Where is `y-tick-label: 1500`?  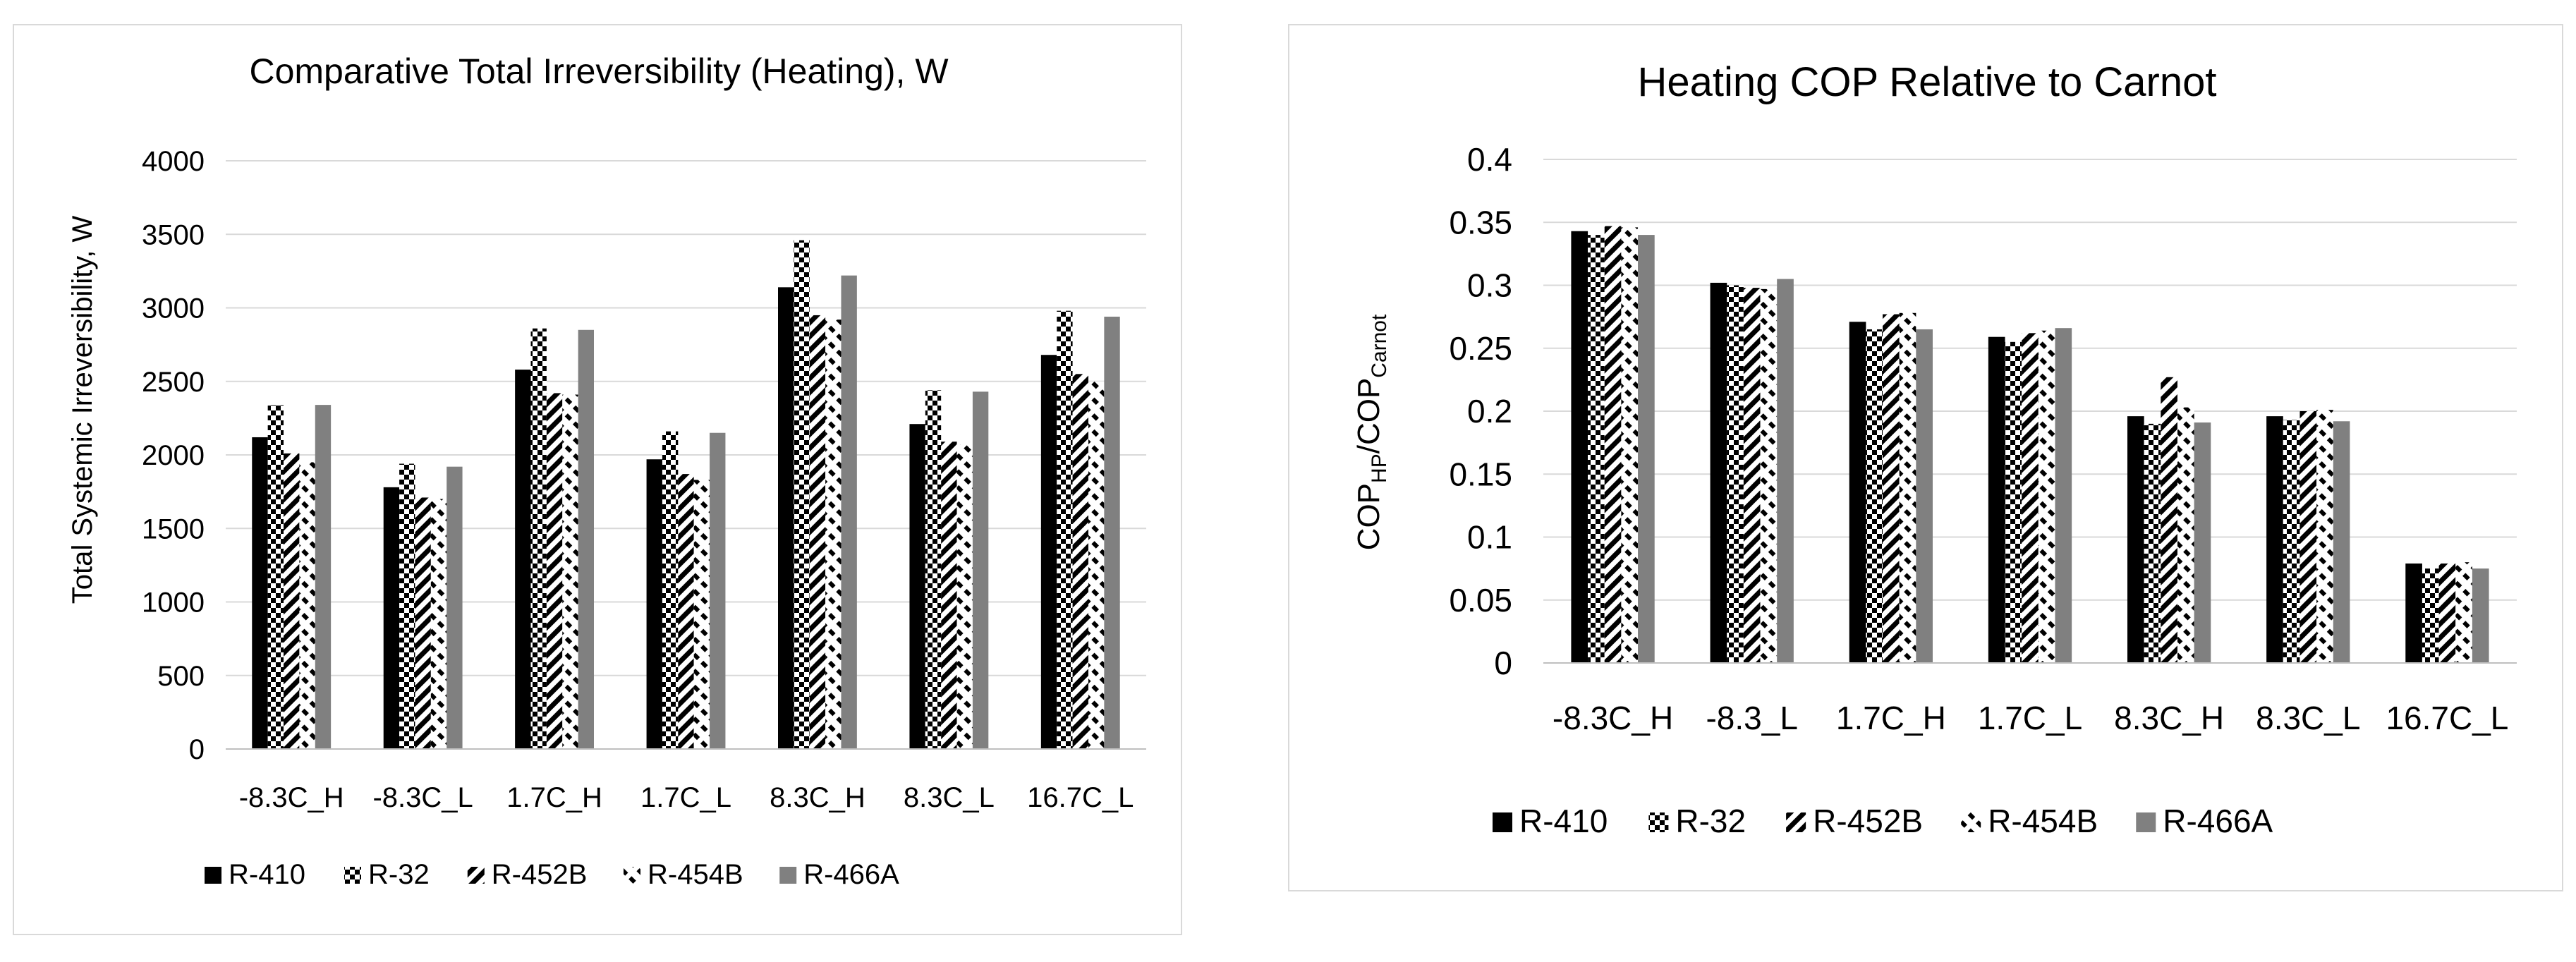 y-tick-label: 1500 is located at coordinates (173, 528).